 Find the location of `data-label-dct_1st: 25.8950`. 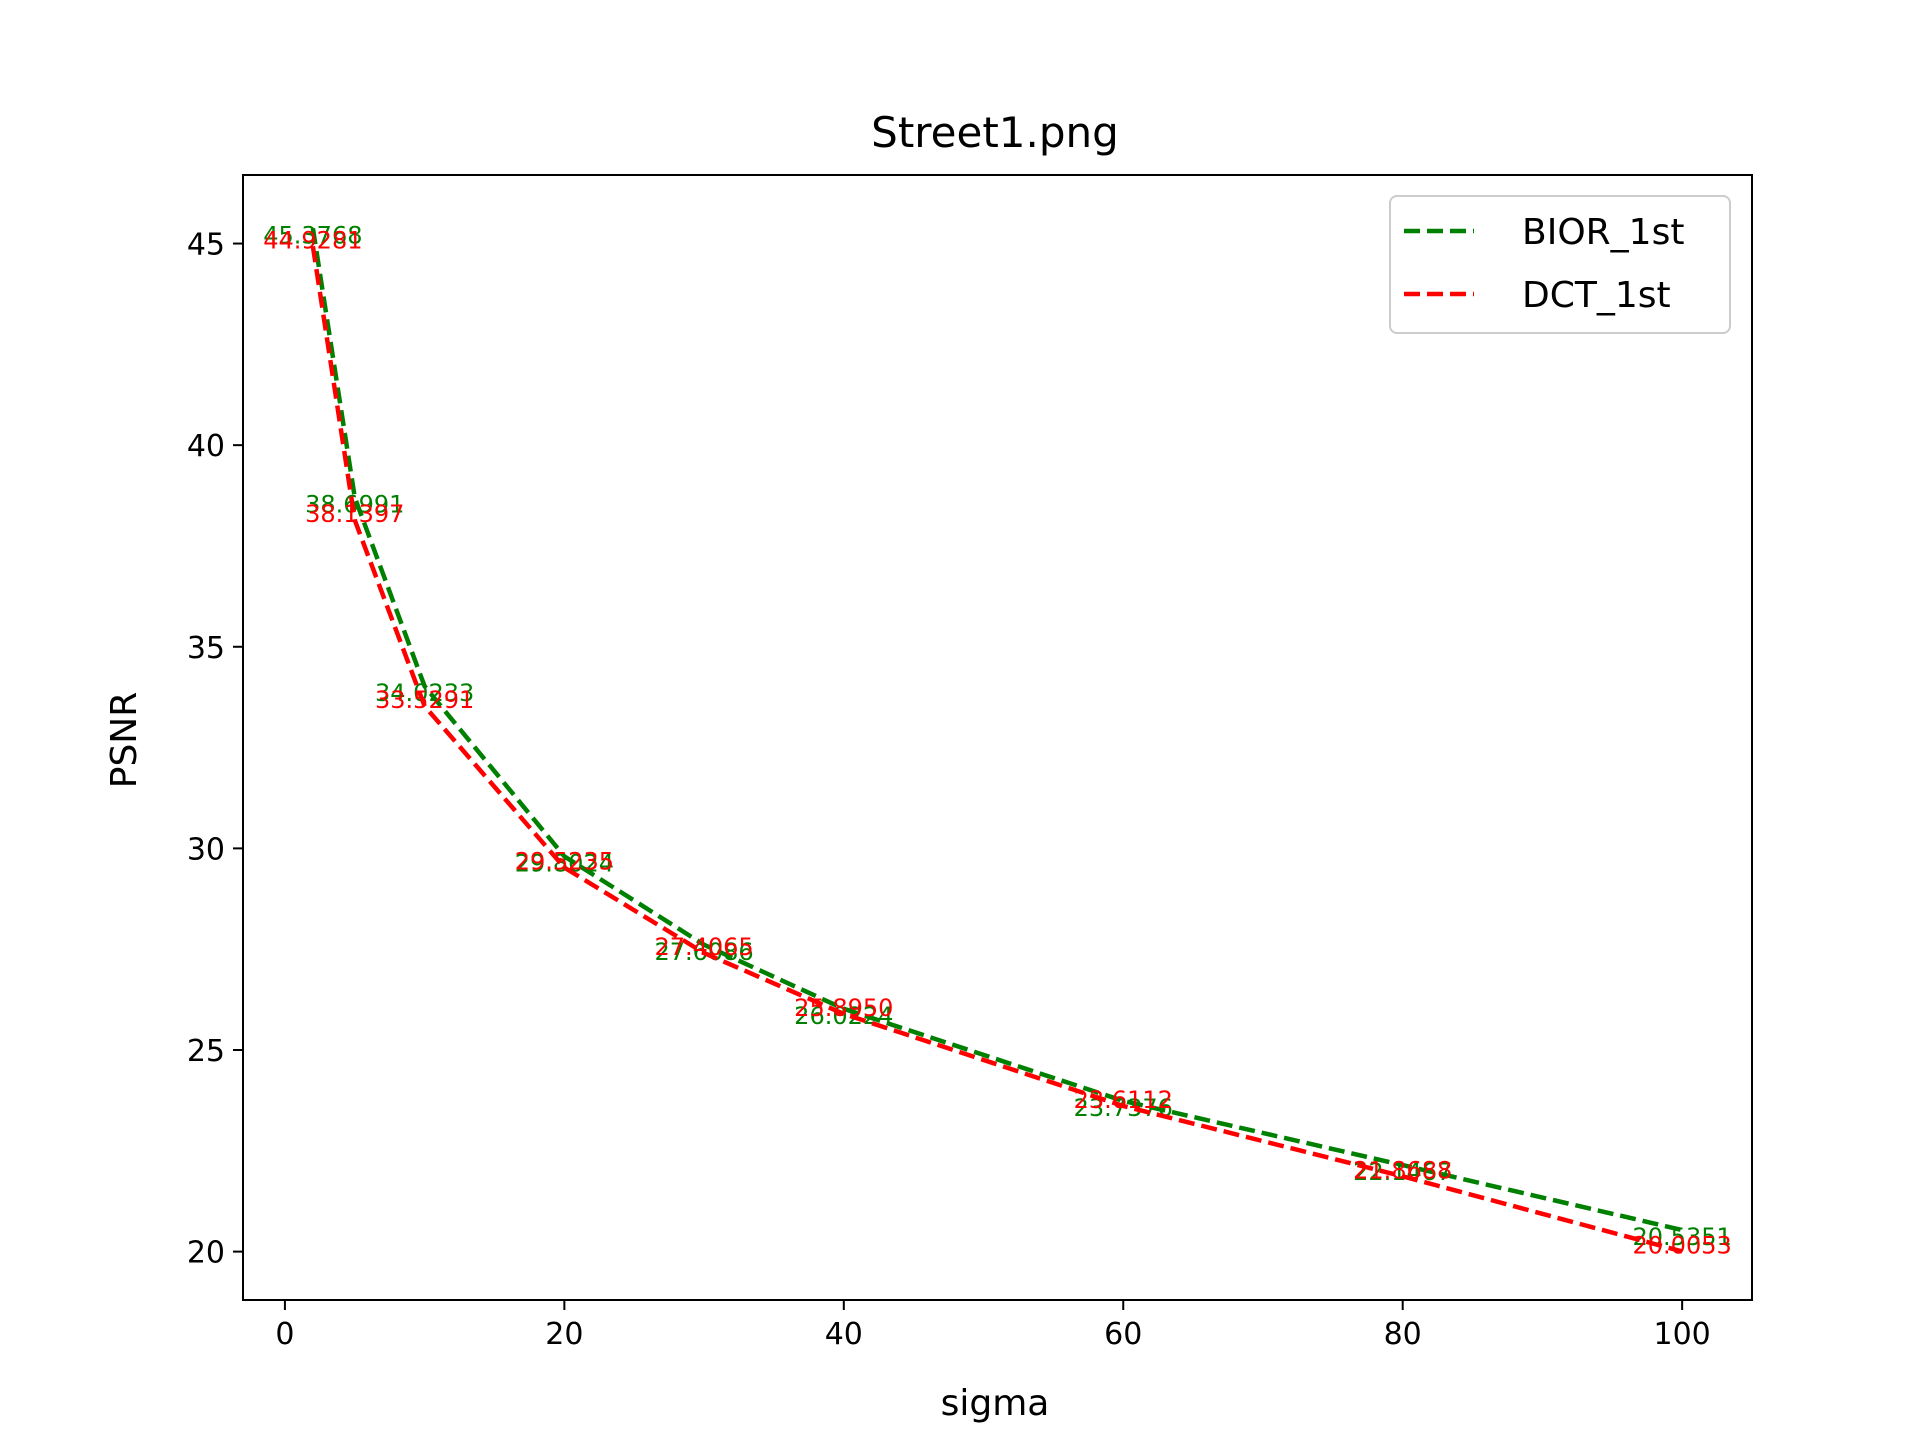

data-label-dct_1st: 25.8950 is located at coordinates (843, 1008).